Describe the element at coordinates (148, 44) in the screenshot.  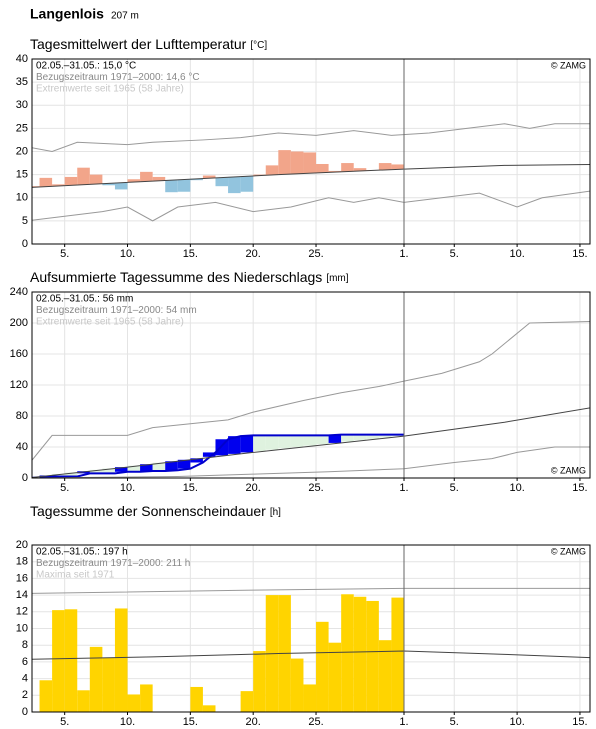
I see `chart-title: Tagesmittelwert der Lufttemperatur [°C]` at that location.